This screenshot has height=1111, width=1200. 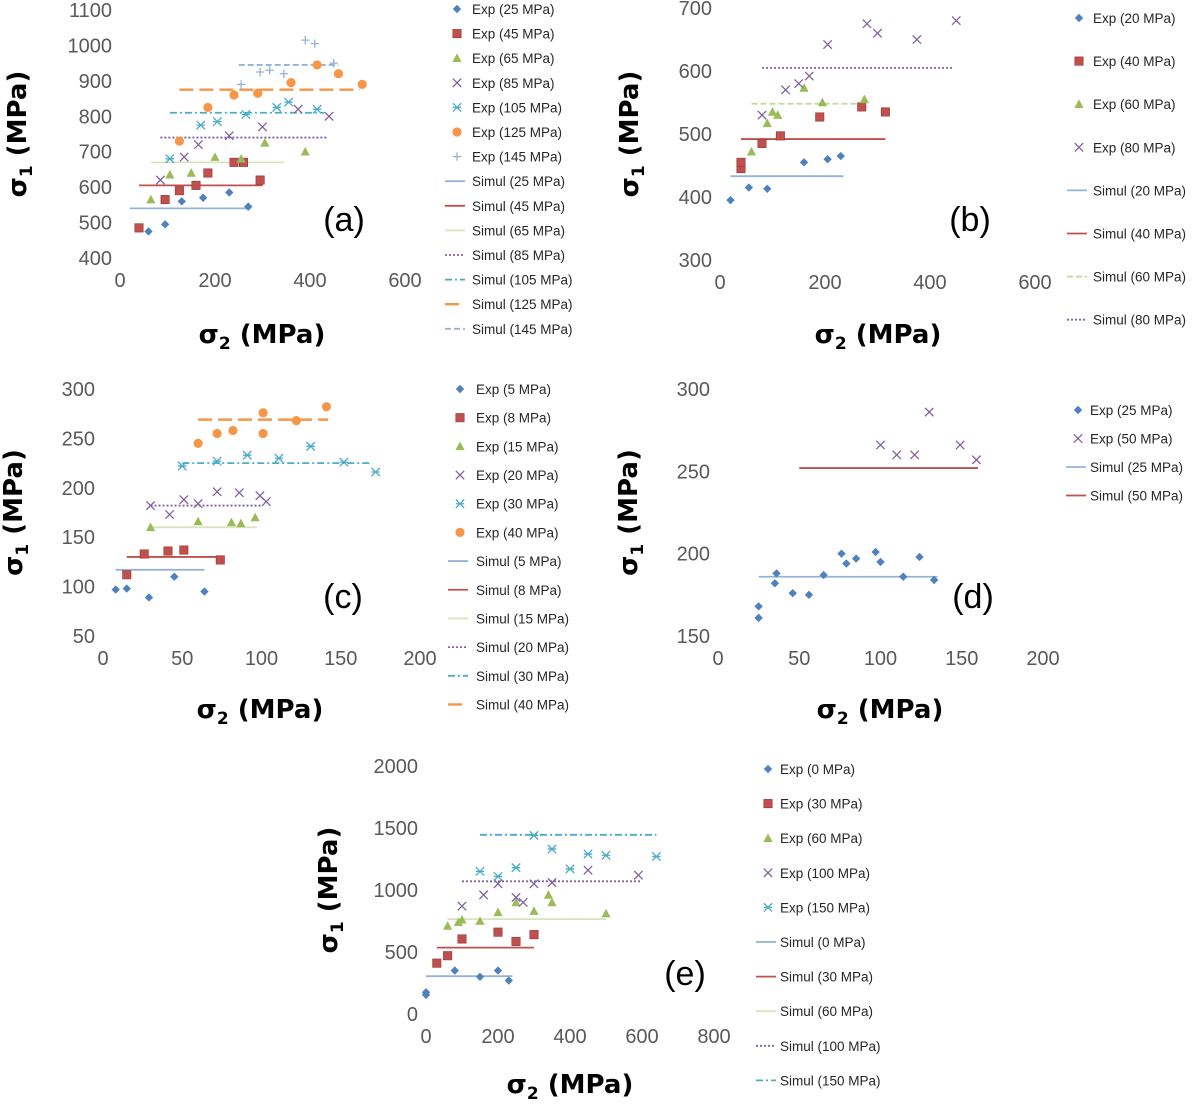 What do you see at coordinates (78, 439) in the screenshot?
I see `y-tick-label: 250` at bounding box center [78, 439].